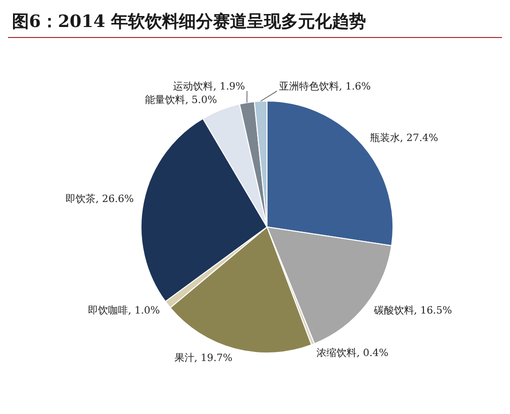 The height and width of the screenshot is (414, 510). What do you see at coordinates (124, 310) in the screenshot?
I see `slice-label: 即饮咖啡, 1.0%` at bounding box center [124, 310].